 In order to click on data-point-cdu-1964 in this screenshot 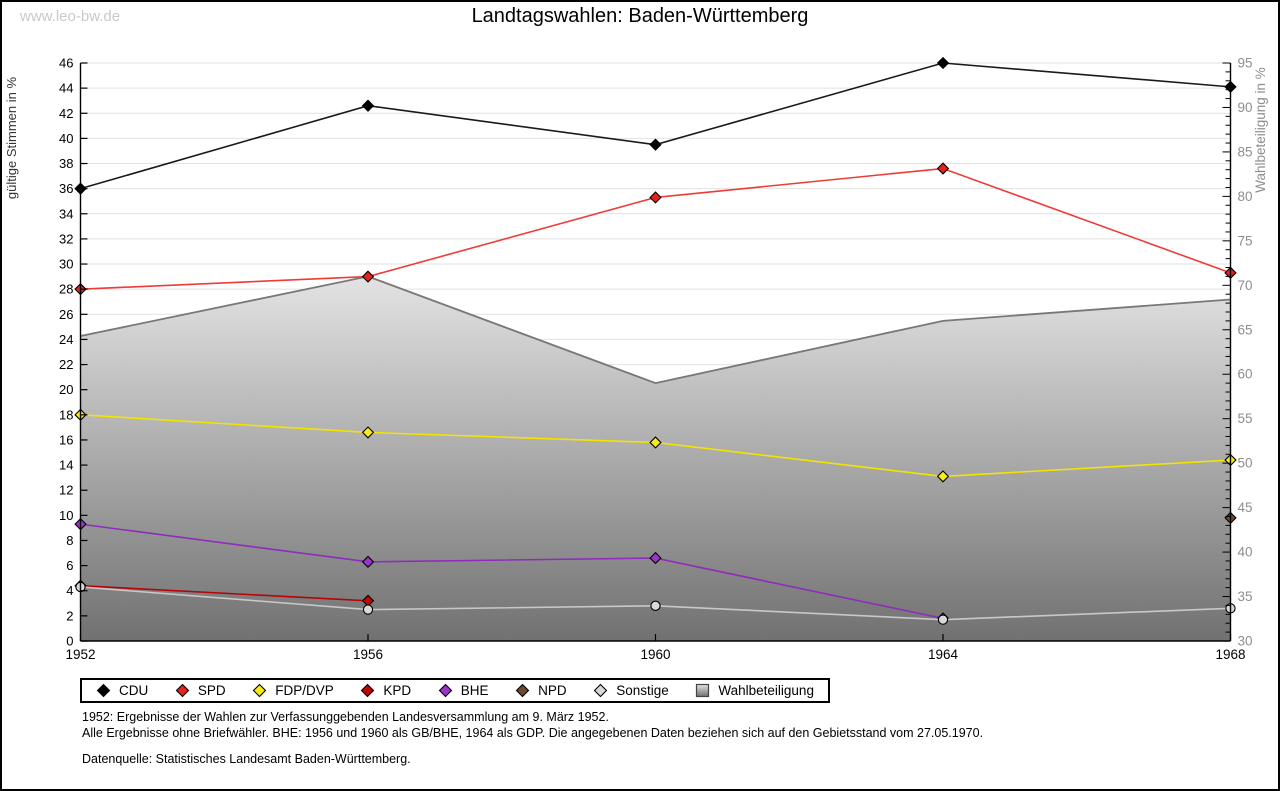, I will do `click(943, 63)`.